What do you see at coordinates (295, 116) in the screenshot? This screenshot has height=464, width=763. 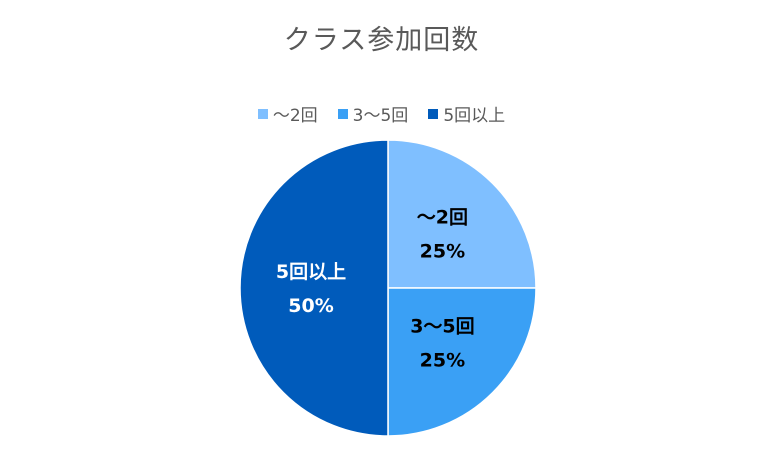 I see `legend-label-0: ～2回` at bounding box center [295, 116].